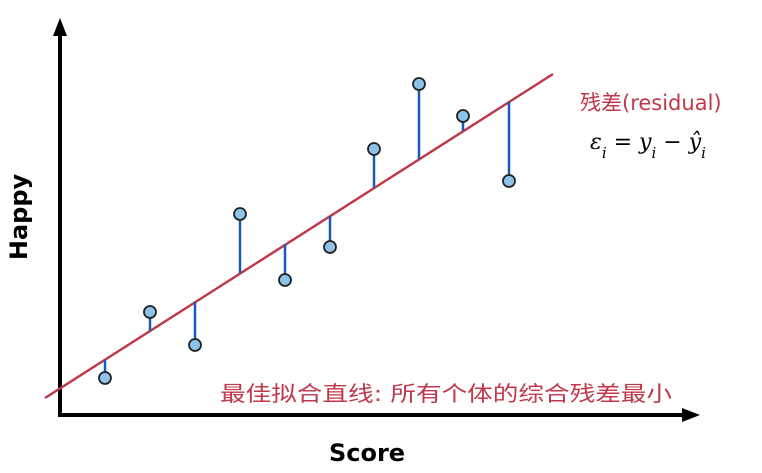  Describe the element at coordinates (60, 27) in the screenshot. I see `y-axis-arrowhead` at that location.